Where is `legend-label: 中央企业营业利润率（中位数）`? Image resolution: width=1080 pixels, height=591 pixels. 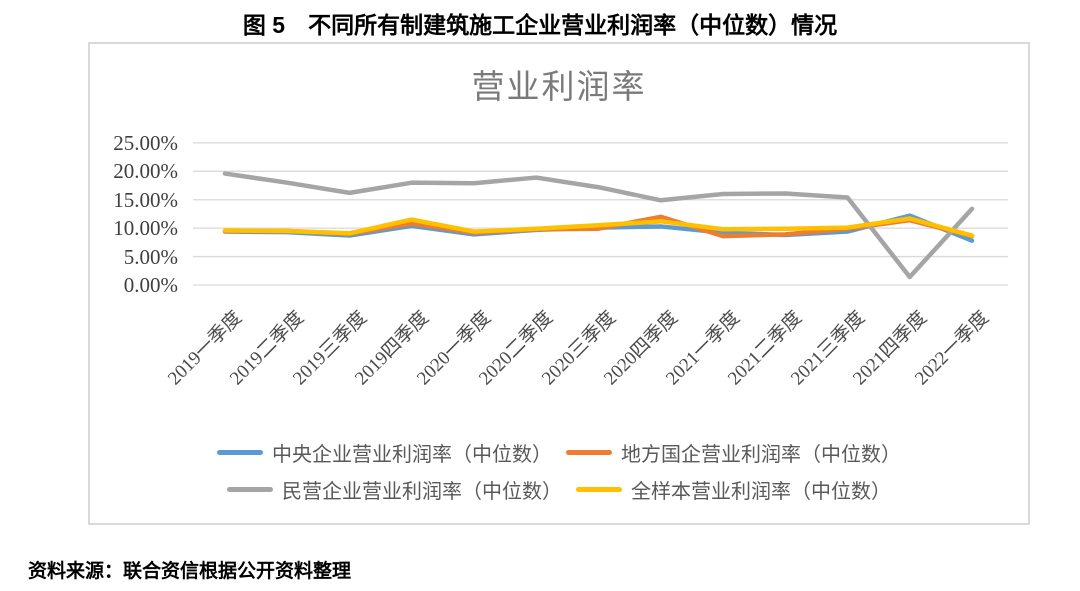 legend-label: 中央企业营业利润率（中位数） is located at coordinates (412, 455).